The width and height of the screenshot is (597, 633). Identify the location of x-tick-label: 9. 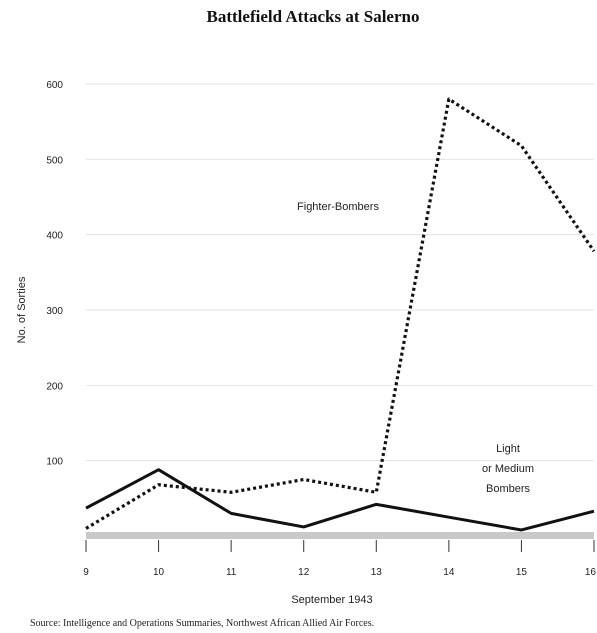
(86, 572).